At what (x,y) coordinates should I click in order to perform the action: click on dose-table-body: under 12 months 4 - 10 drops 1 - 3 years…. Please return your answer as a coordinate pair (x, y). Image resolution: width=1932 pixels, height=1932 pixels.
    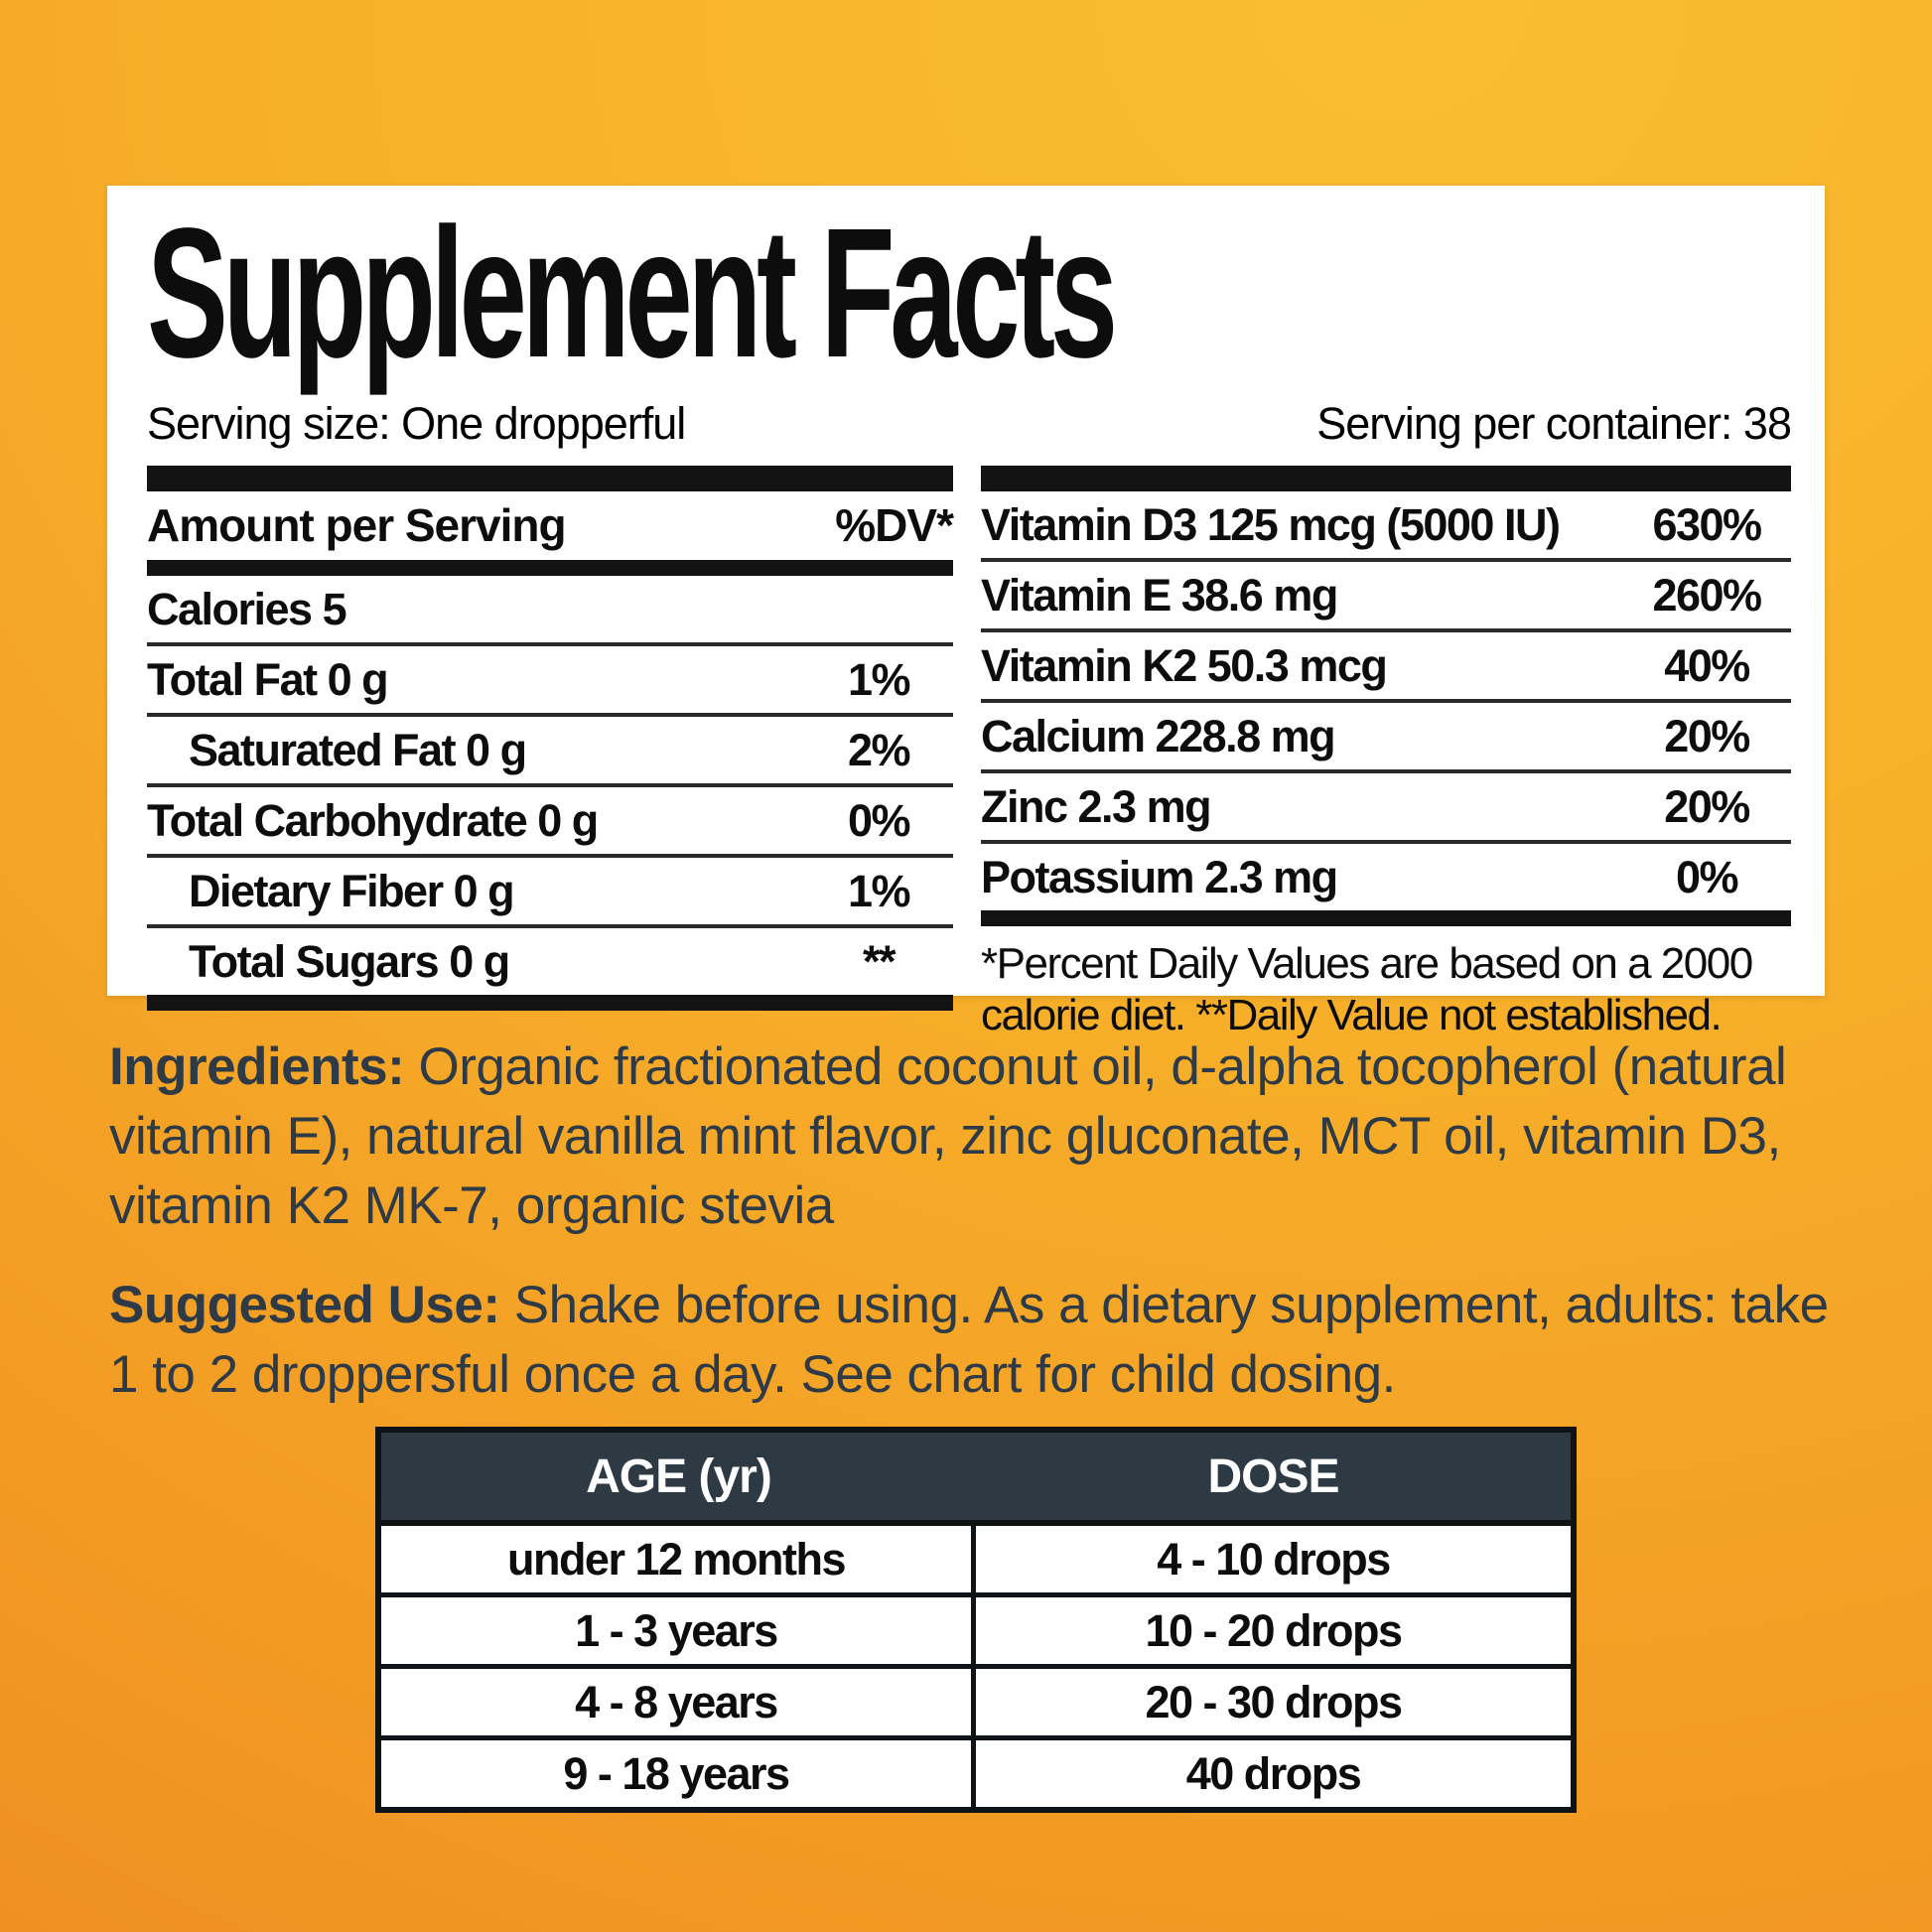
    Looking at the image, I should click on (976, 1666).